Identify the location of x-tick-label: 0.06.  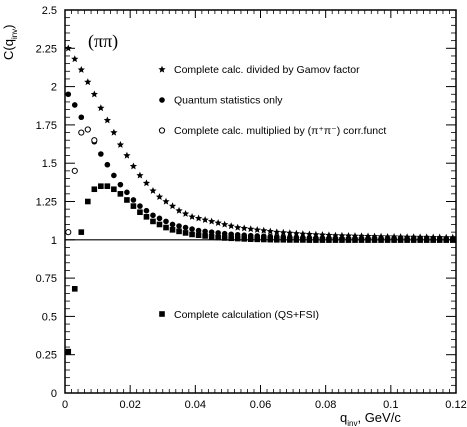
(260, 405).